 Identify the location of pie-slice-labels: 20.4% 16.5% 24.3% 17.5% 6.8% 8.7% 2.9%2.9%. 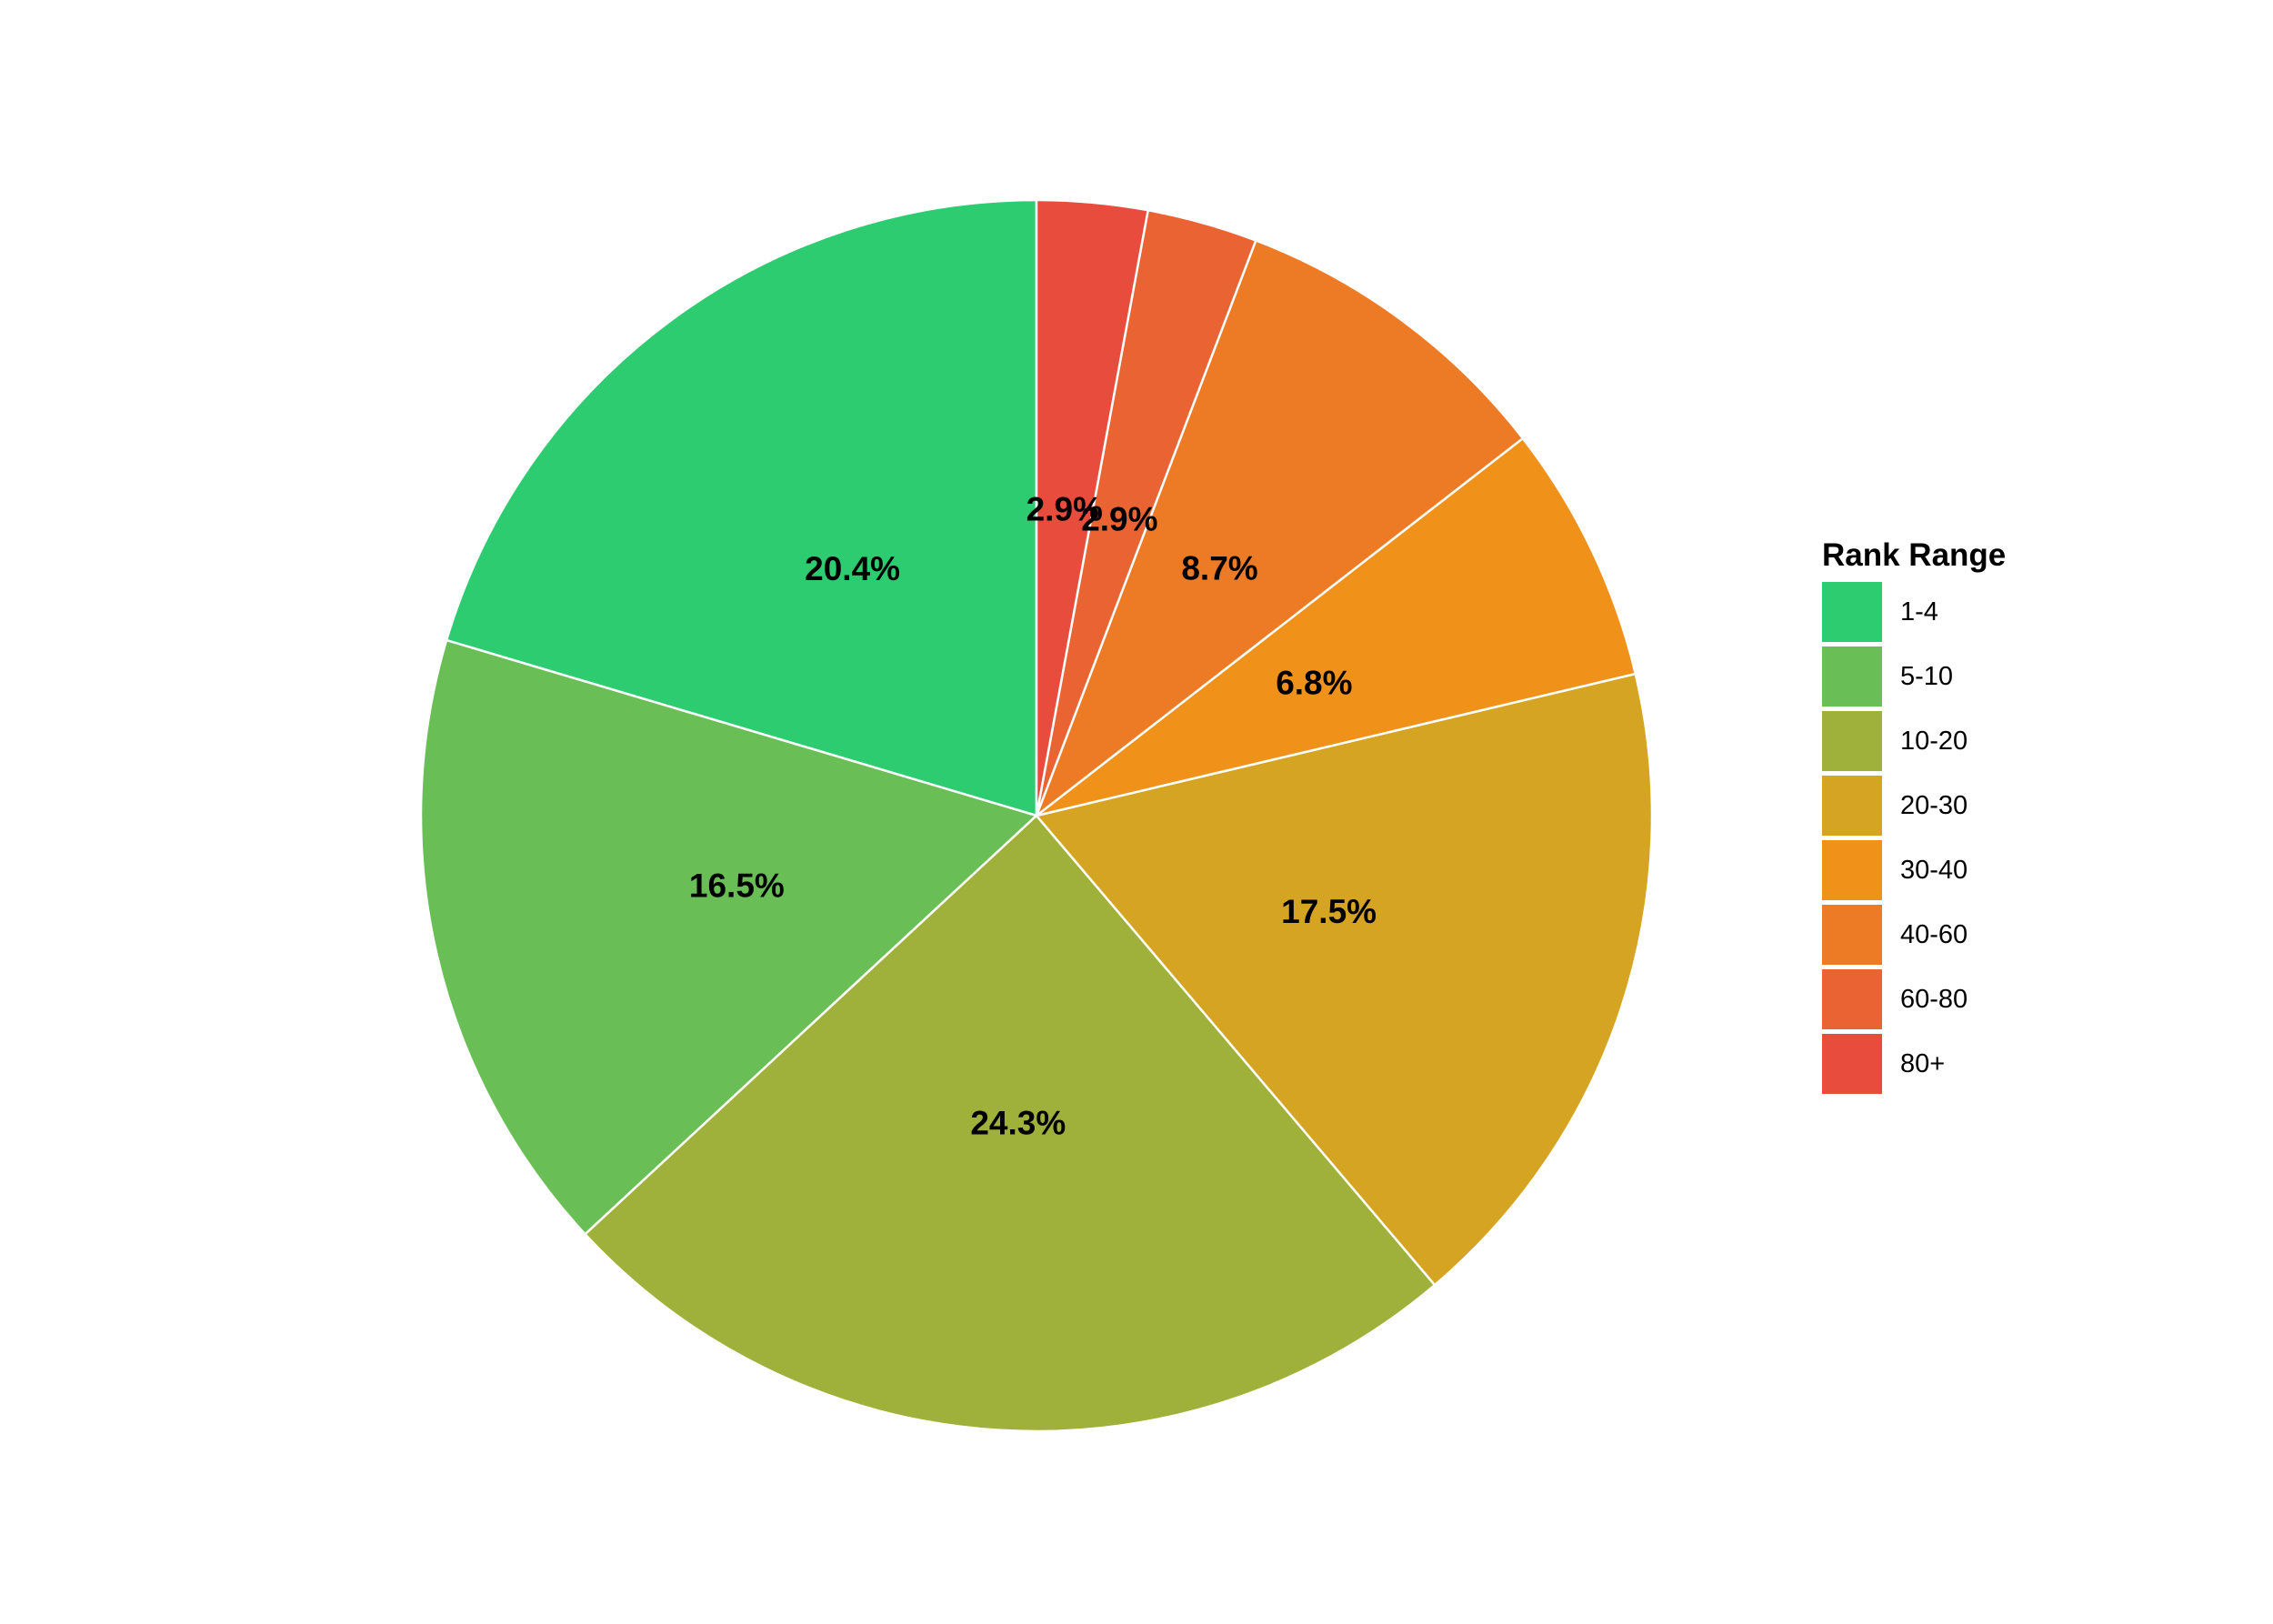
(1033, 815).